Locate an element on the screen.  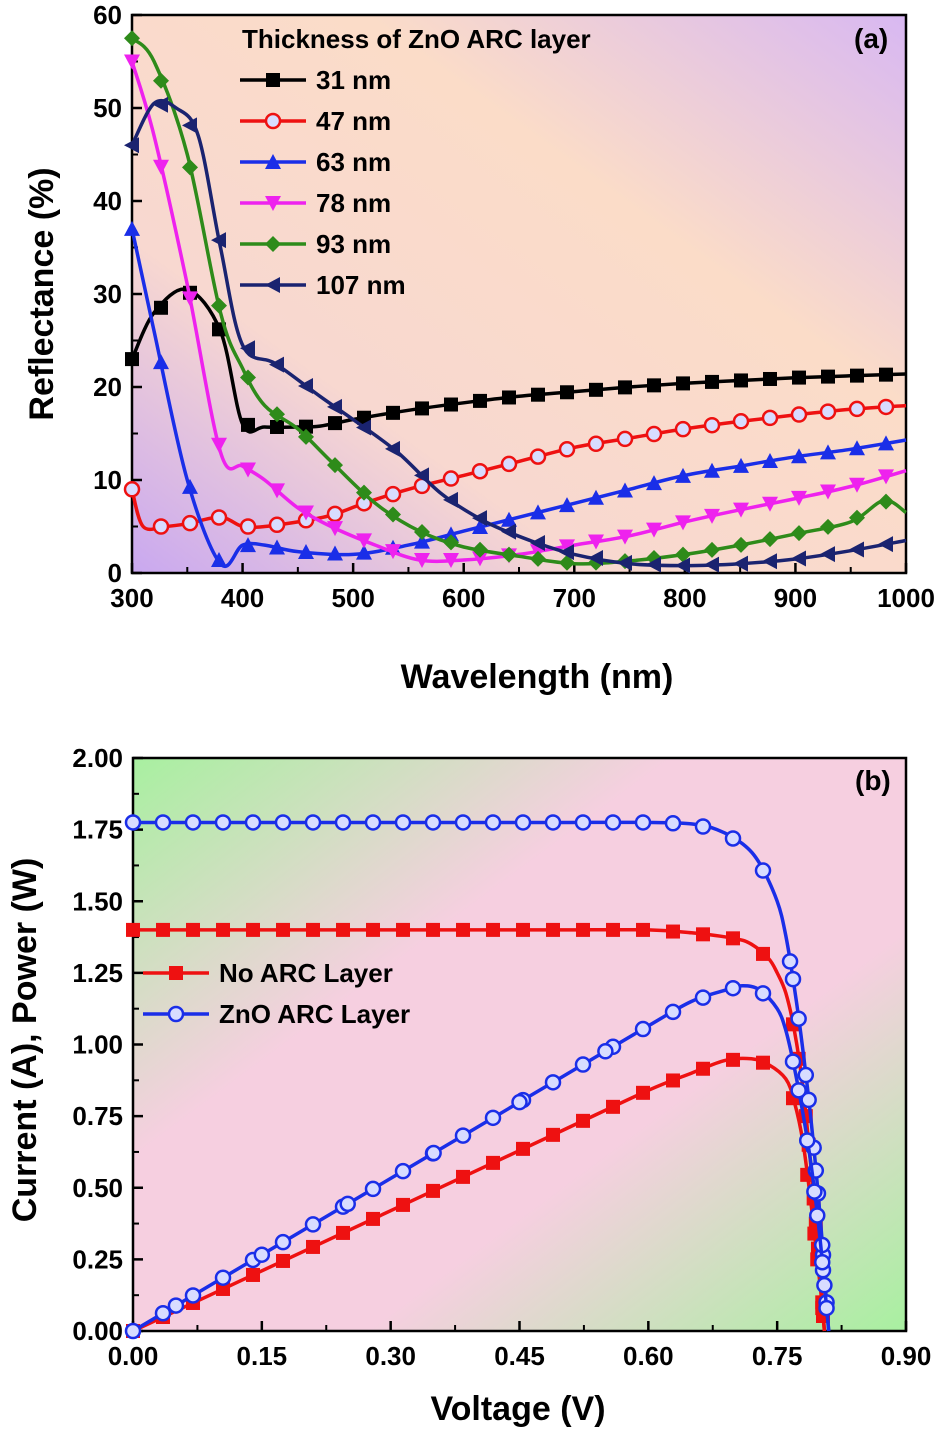
panel-label-b: (b) is located at coordinates (873, 780).